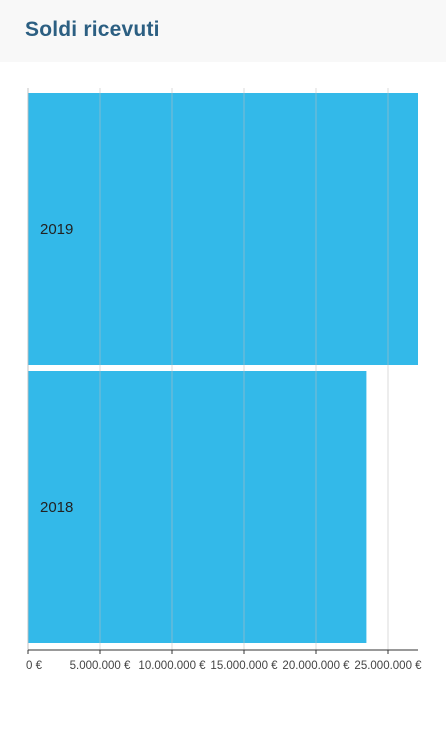 The width and height of the screenshot is (446, 750). What do you see at coordinates (244, 666) in the screenshot?
I see `x-tick-label-3: 15.000.000 €` at bounding box center [244, 666].